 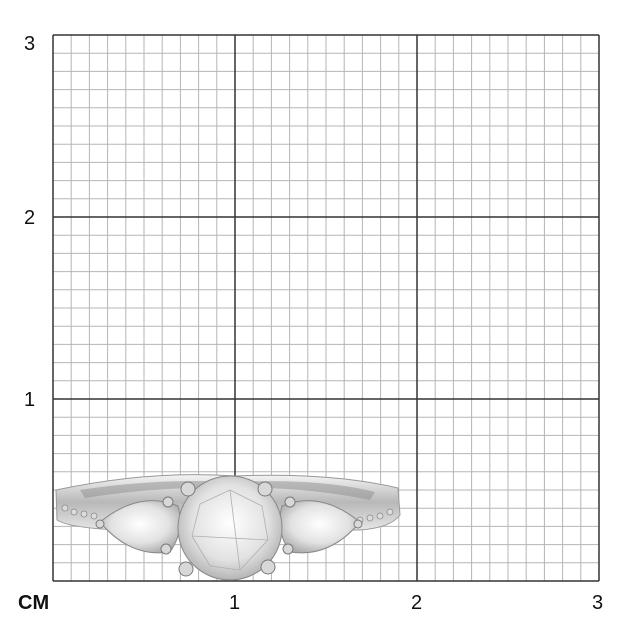 What do you see at coordinates (30, 400) in the screenshot?
I see `y-tick-1: 1` at bounding box center [30, 400].